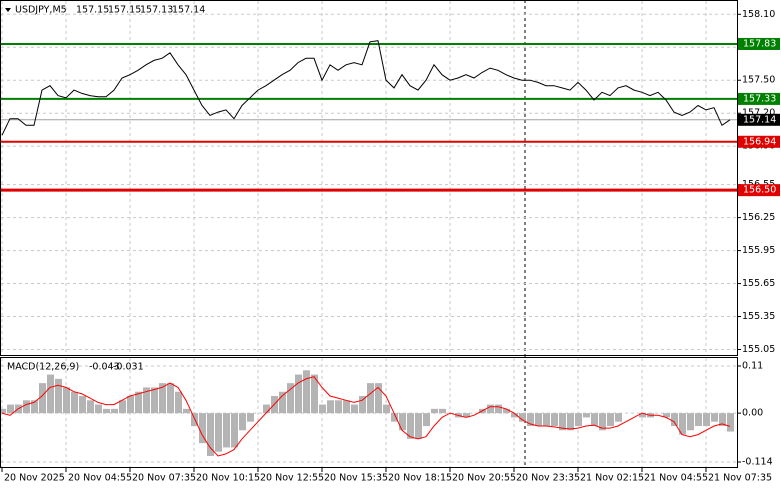  What do you see at coordinates (740, 478) in the screenshot?
I see `x-tick-label: 21 Nov 07:35` at bounding box center [740, 478].